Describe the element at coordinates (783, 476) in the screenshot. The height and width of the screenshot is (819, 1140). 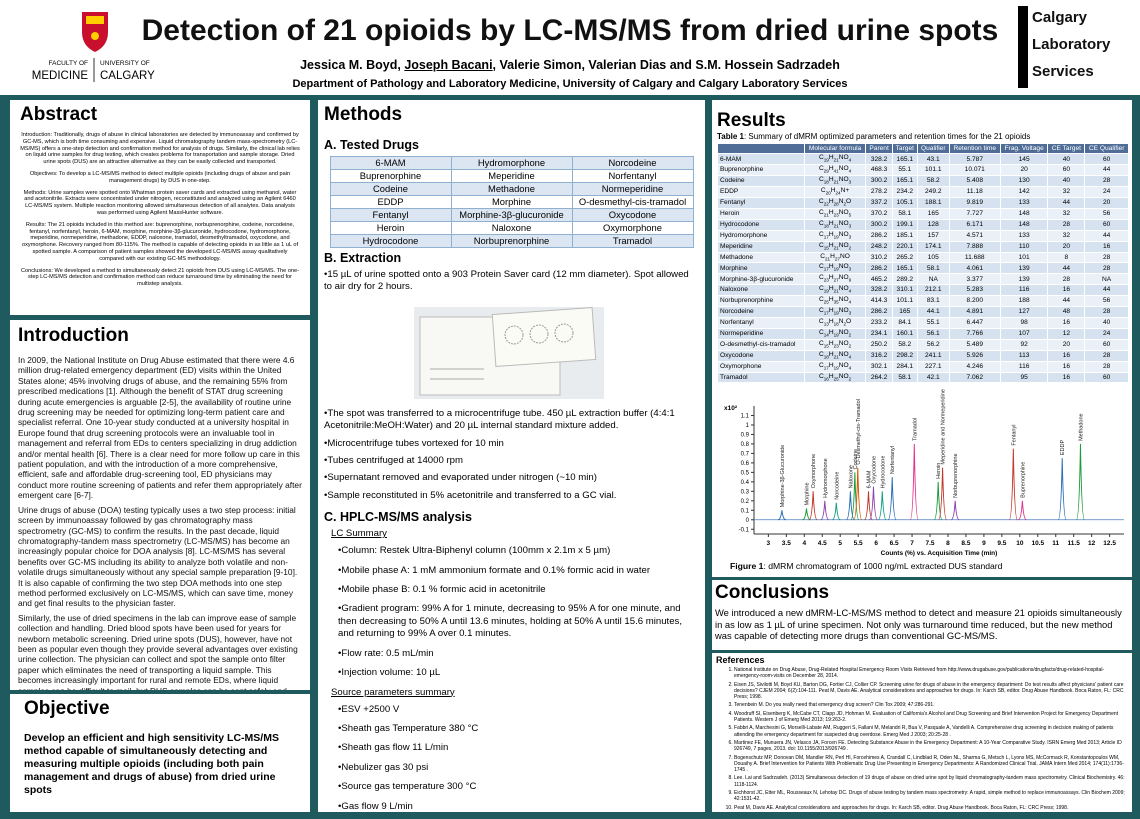
I see `peak-label: Morphine-3β-Glucuronide` at that location.